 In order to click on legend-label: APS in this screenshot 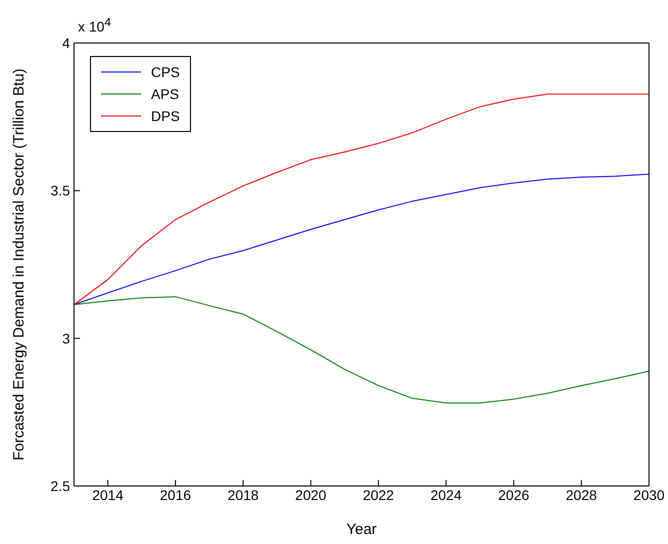, I will do `click(165, 94)`.